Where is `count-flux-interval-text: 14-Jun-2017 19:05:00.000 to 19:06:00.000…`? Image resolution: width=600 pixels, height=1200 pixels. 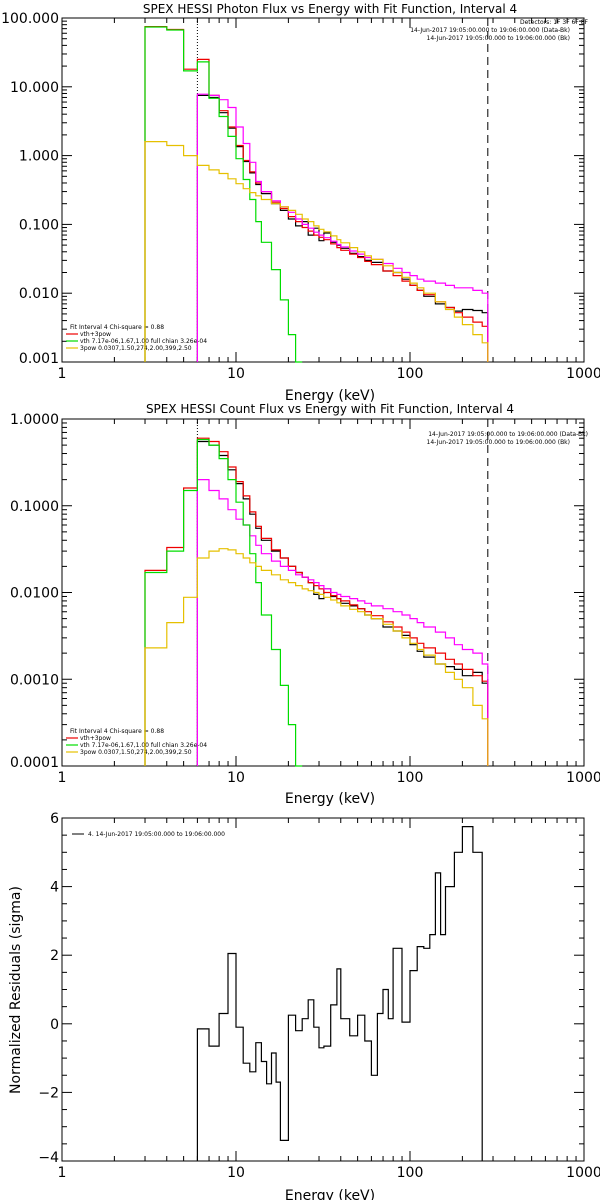
count-flux-interval-text: 14-Jun-2017 19:05:00.000 to 19:06:00.000… is located at coordinates (508, 434).